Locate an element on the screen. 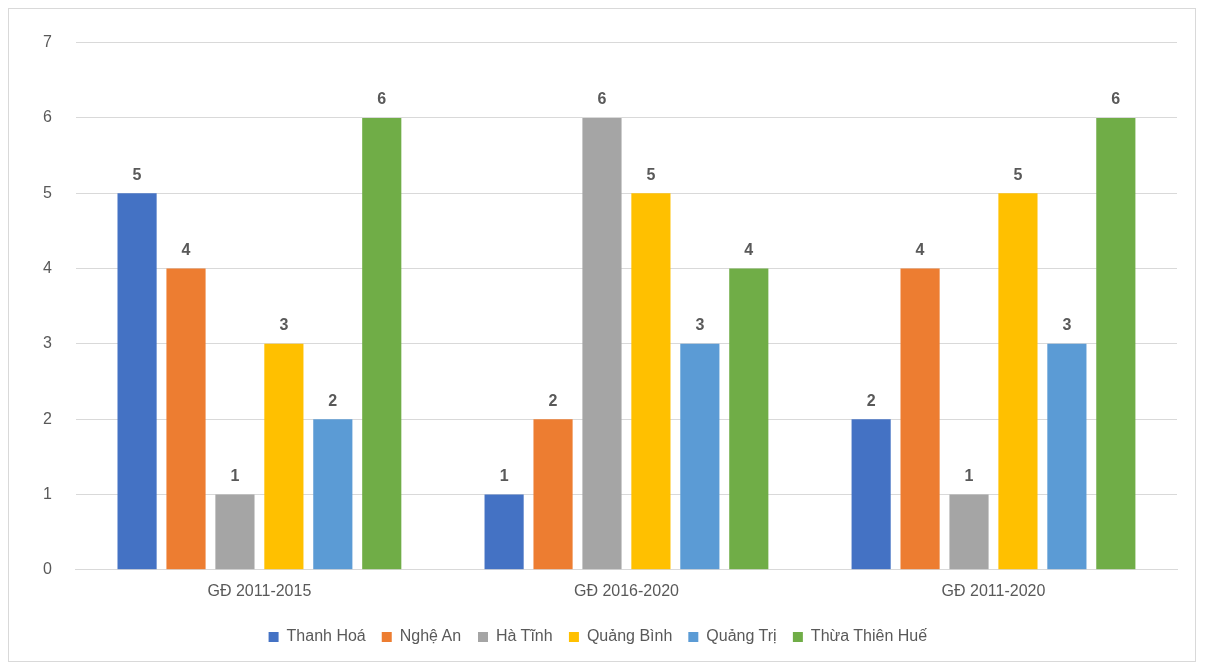 The height and width of the screenshot is (672, 1206). legend-label: Nghệ An is located at coordinates (430, 636).